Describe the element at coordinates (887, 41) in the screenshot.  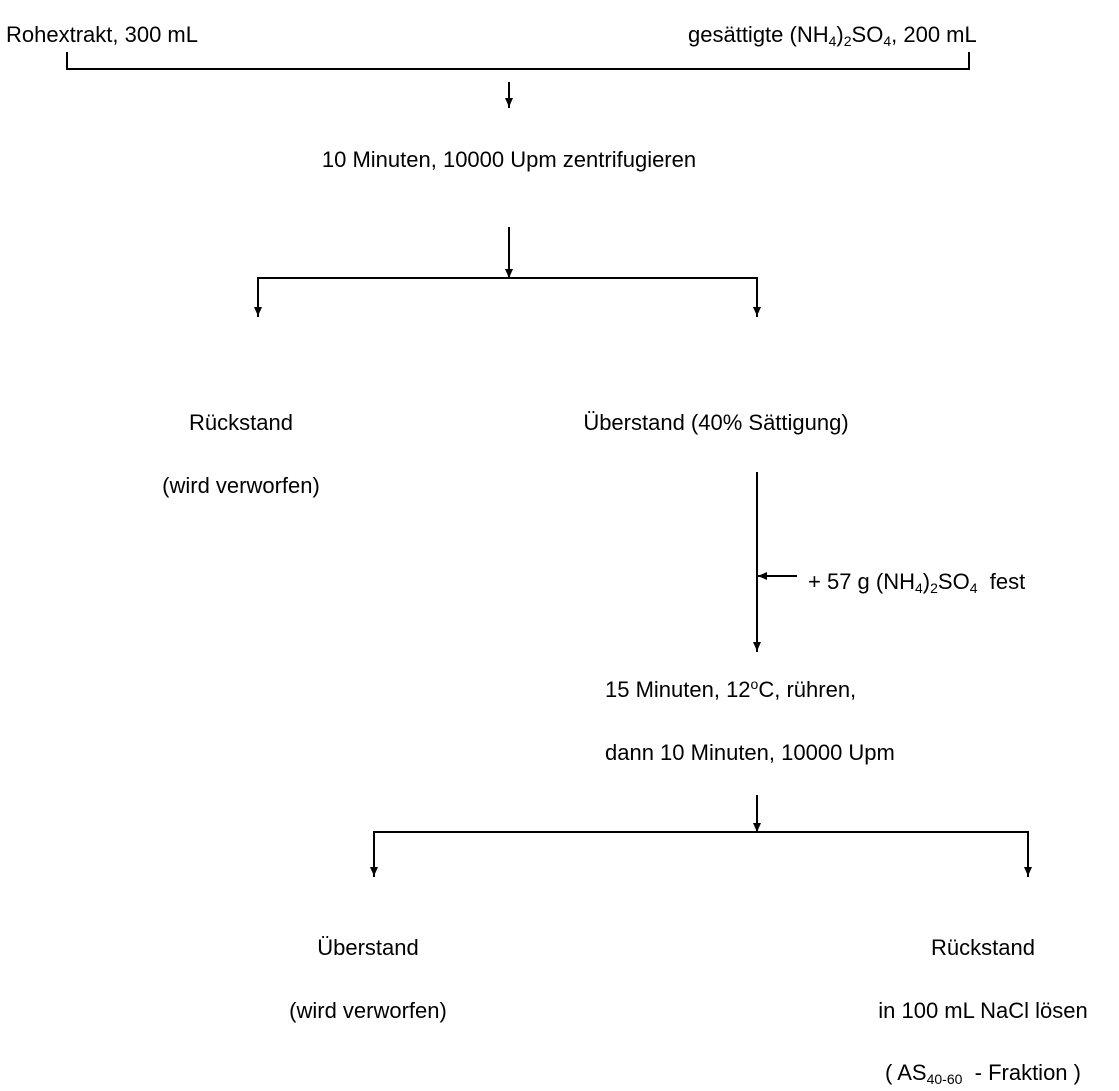
I see `ammonium-sulfate-solution-sub3: 4` at that location.